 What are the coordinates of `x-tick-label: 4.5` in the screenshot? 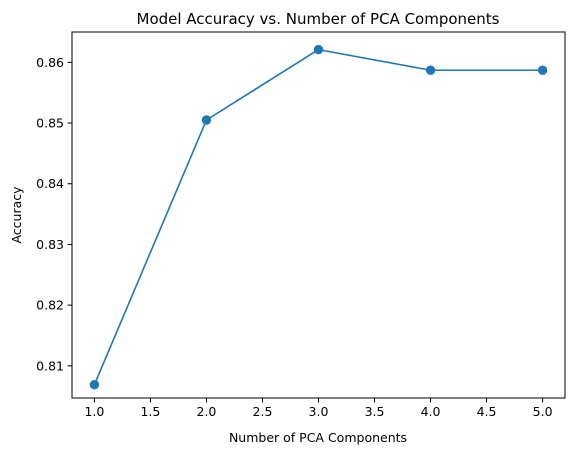 It's located at (487, 411).